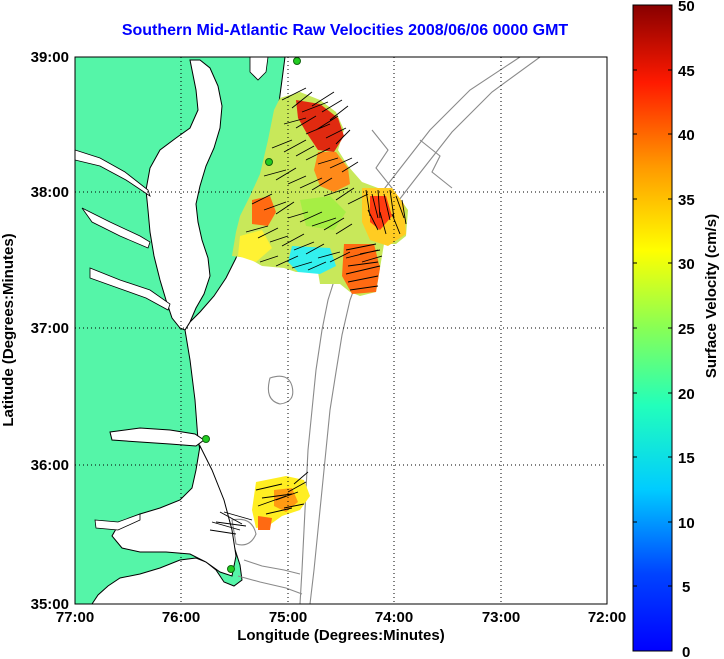  I want to click on y-tick-label: 39:00, so click(50, 57).